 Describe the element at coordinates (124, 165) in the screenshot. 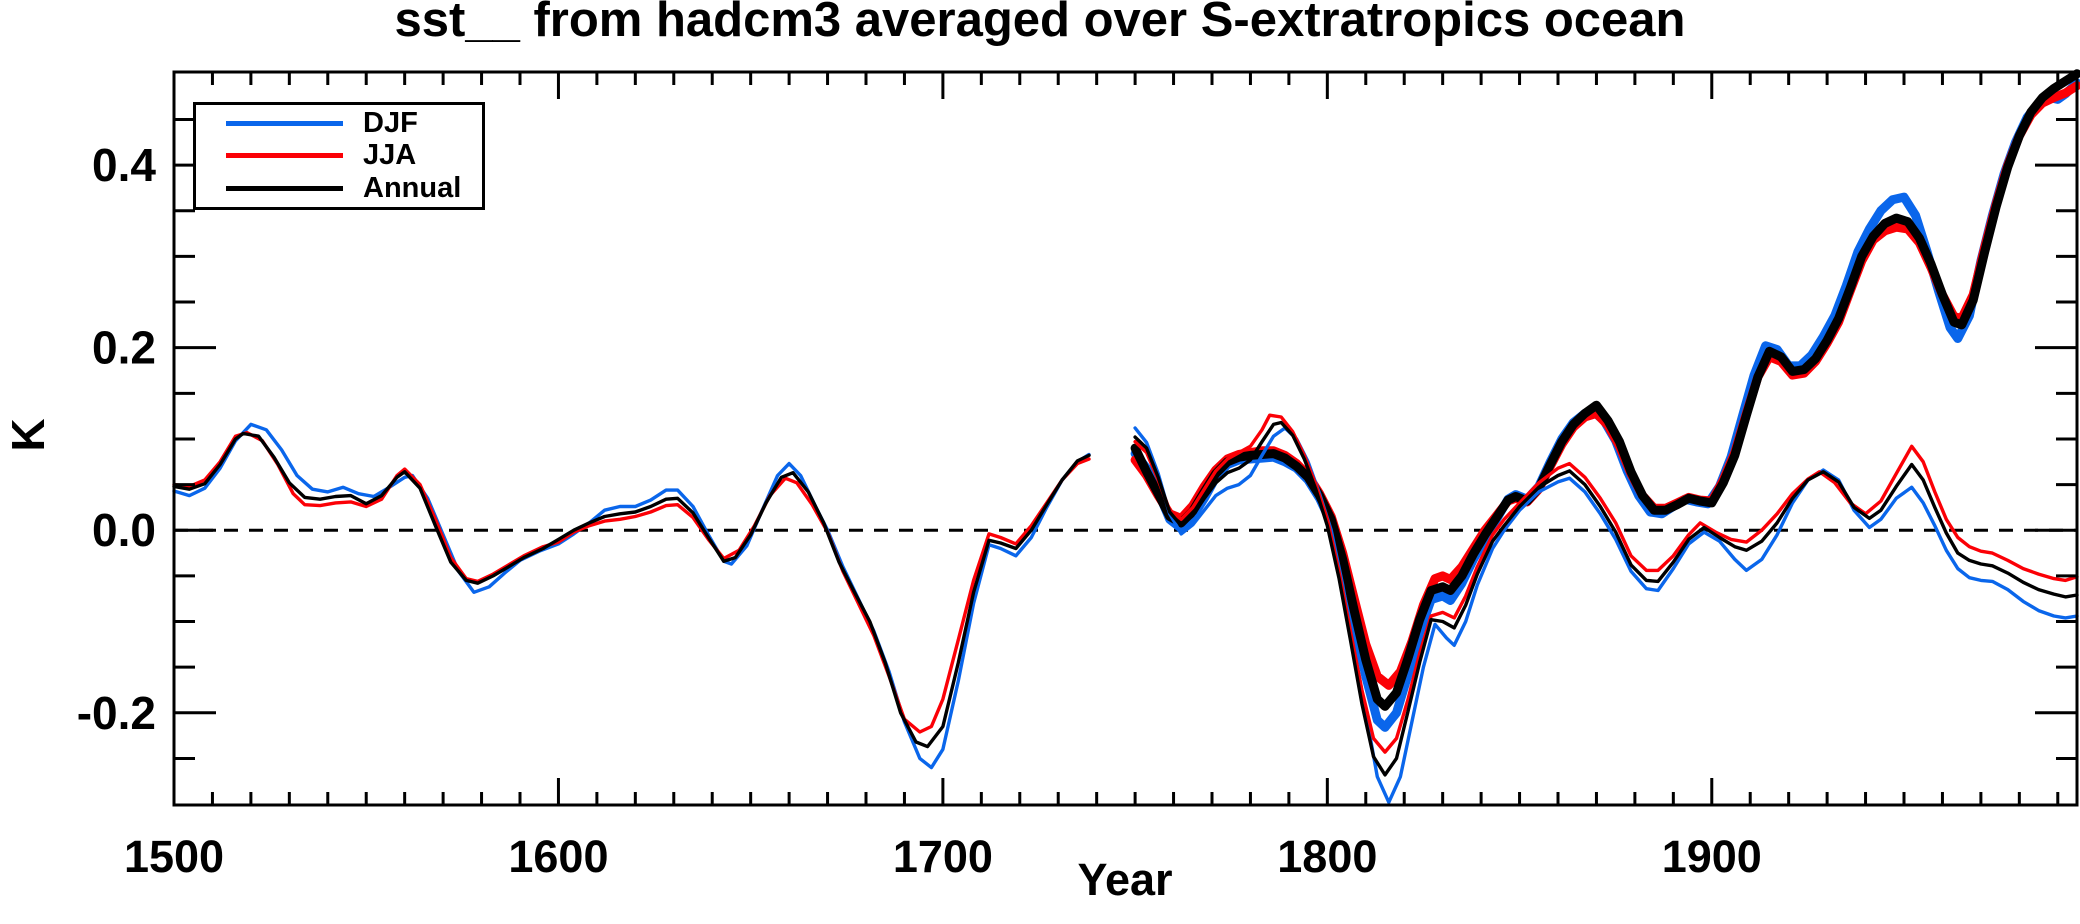

I see `y-tick-label: 0.4` at that location.